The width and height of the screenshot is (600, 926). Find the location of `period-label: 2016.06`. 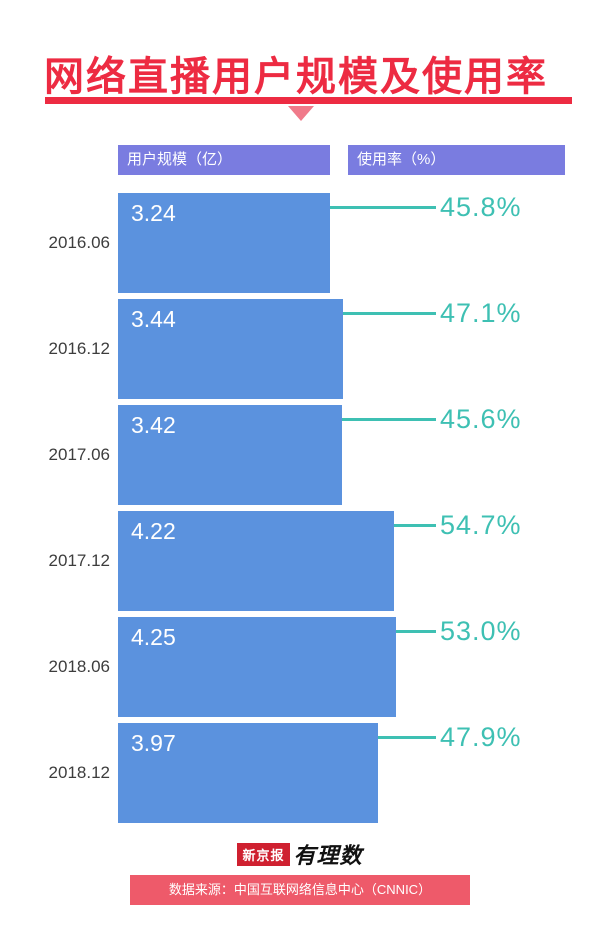

period-label: 2016.06 is located at coordinates (79, 242).